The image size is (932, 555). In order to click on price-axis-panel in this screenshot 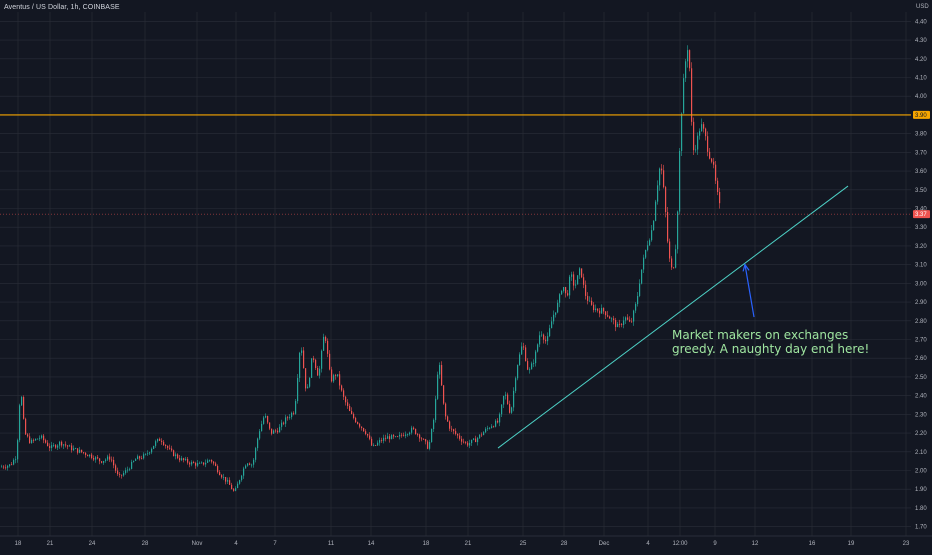, I will do `click(921, 275)`.